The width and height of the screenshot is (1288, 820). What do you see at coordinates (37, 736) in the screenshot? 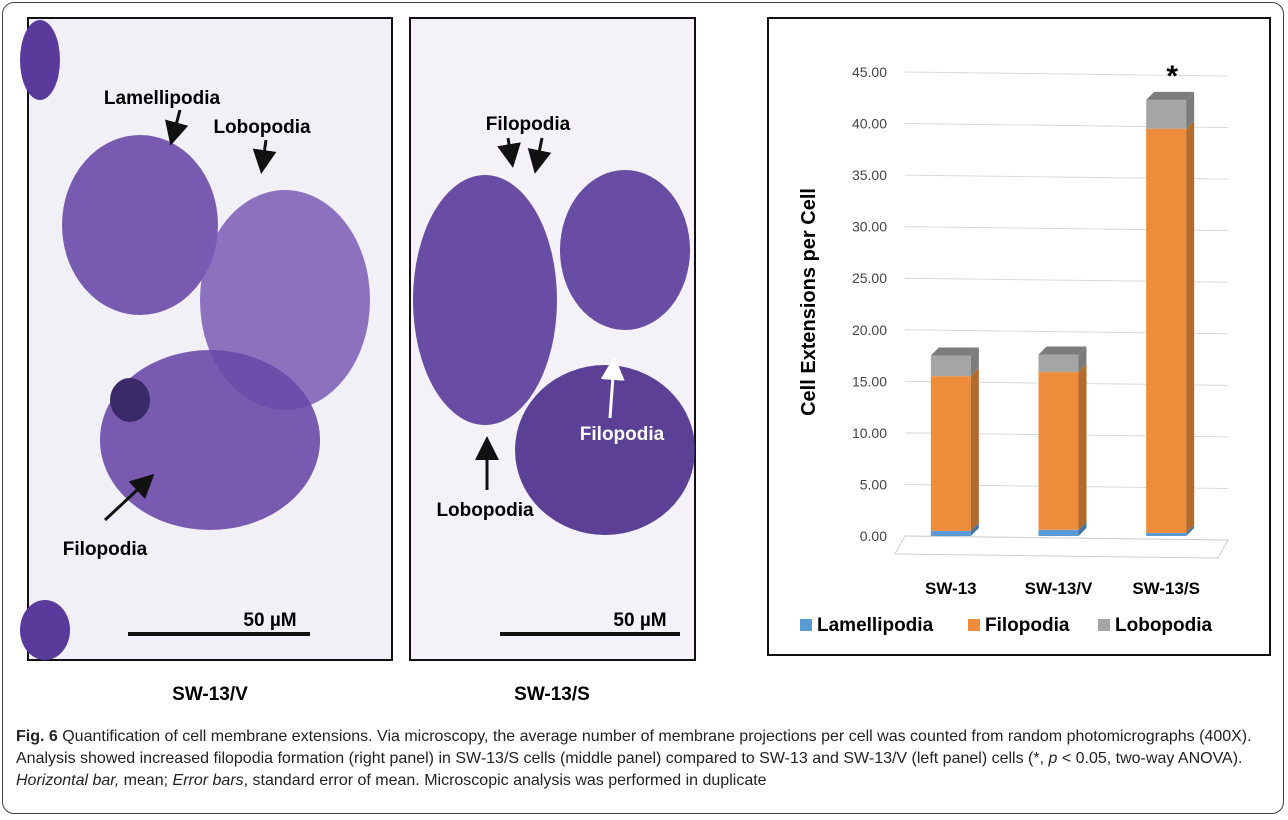
I see `caption-text: Fig. 6` at bounding box center [37, 736].